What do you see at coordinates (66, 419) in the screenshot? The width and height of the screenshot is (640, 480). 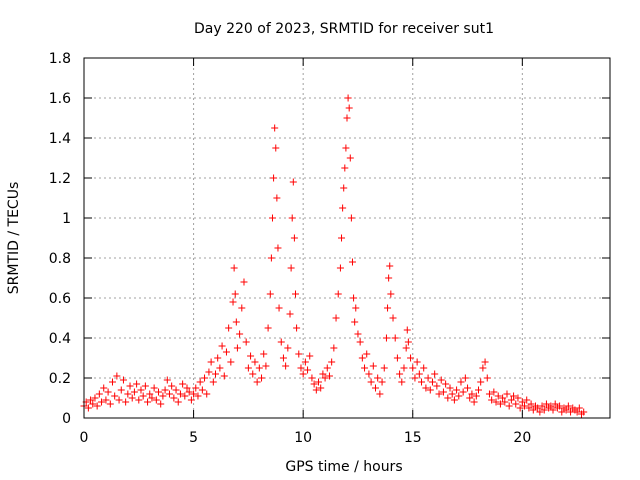 I see `y-tick-label: 0` at bounding box center [66, 419].